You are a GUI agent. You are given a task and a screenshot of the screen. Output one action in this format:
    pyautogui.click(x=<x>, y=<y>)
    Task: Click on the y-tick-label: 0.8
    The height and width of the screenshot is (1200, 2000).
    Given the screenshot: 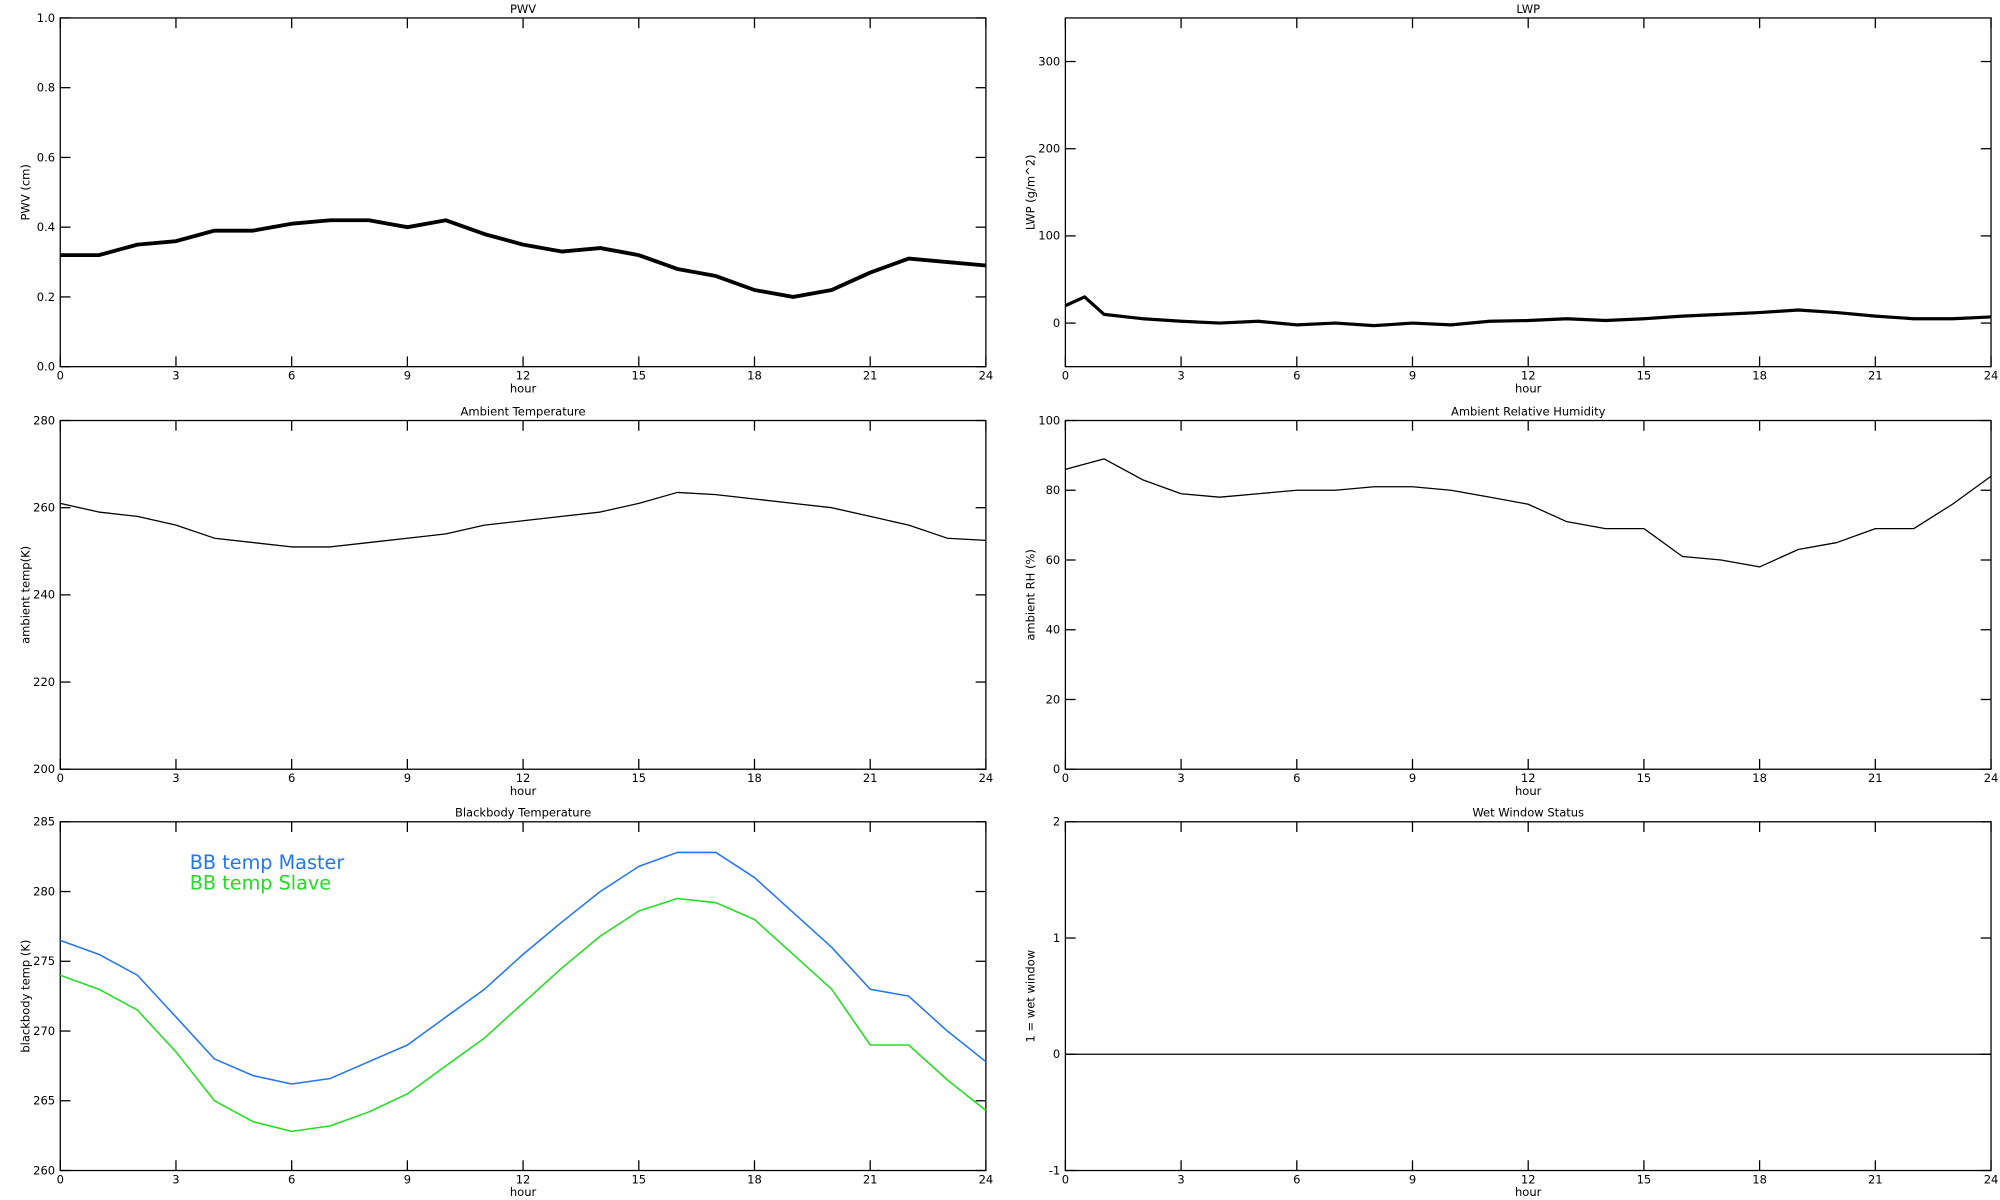 What is the action you would take?
    pyautogui.click(x=46, y=88)
    